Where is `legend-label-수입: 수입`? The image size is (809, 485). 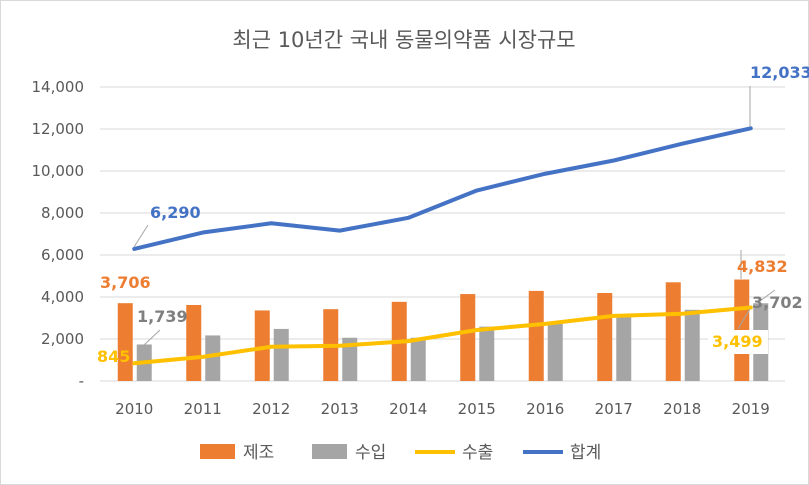
legend-label-수입: 수입 is located at coordinates (370, 453).